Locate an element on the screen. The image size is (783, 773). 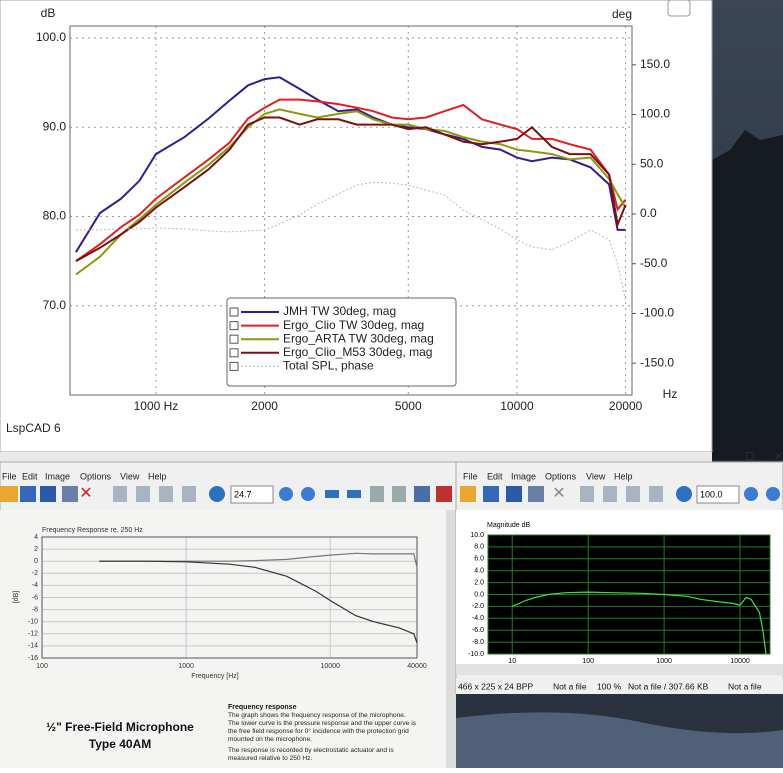
legend-label: Total SPL, phase is located at coordinates (328, 366).